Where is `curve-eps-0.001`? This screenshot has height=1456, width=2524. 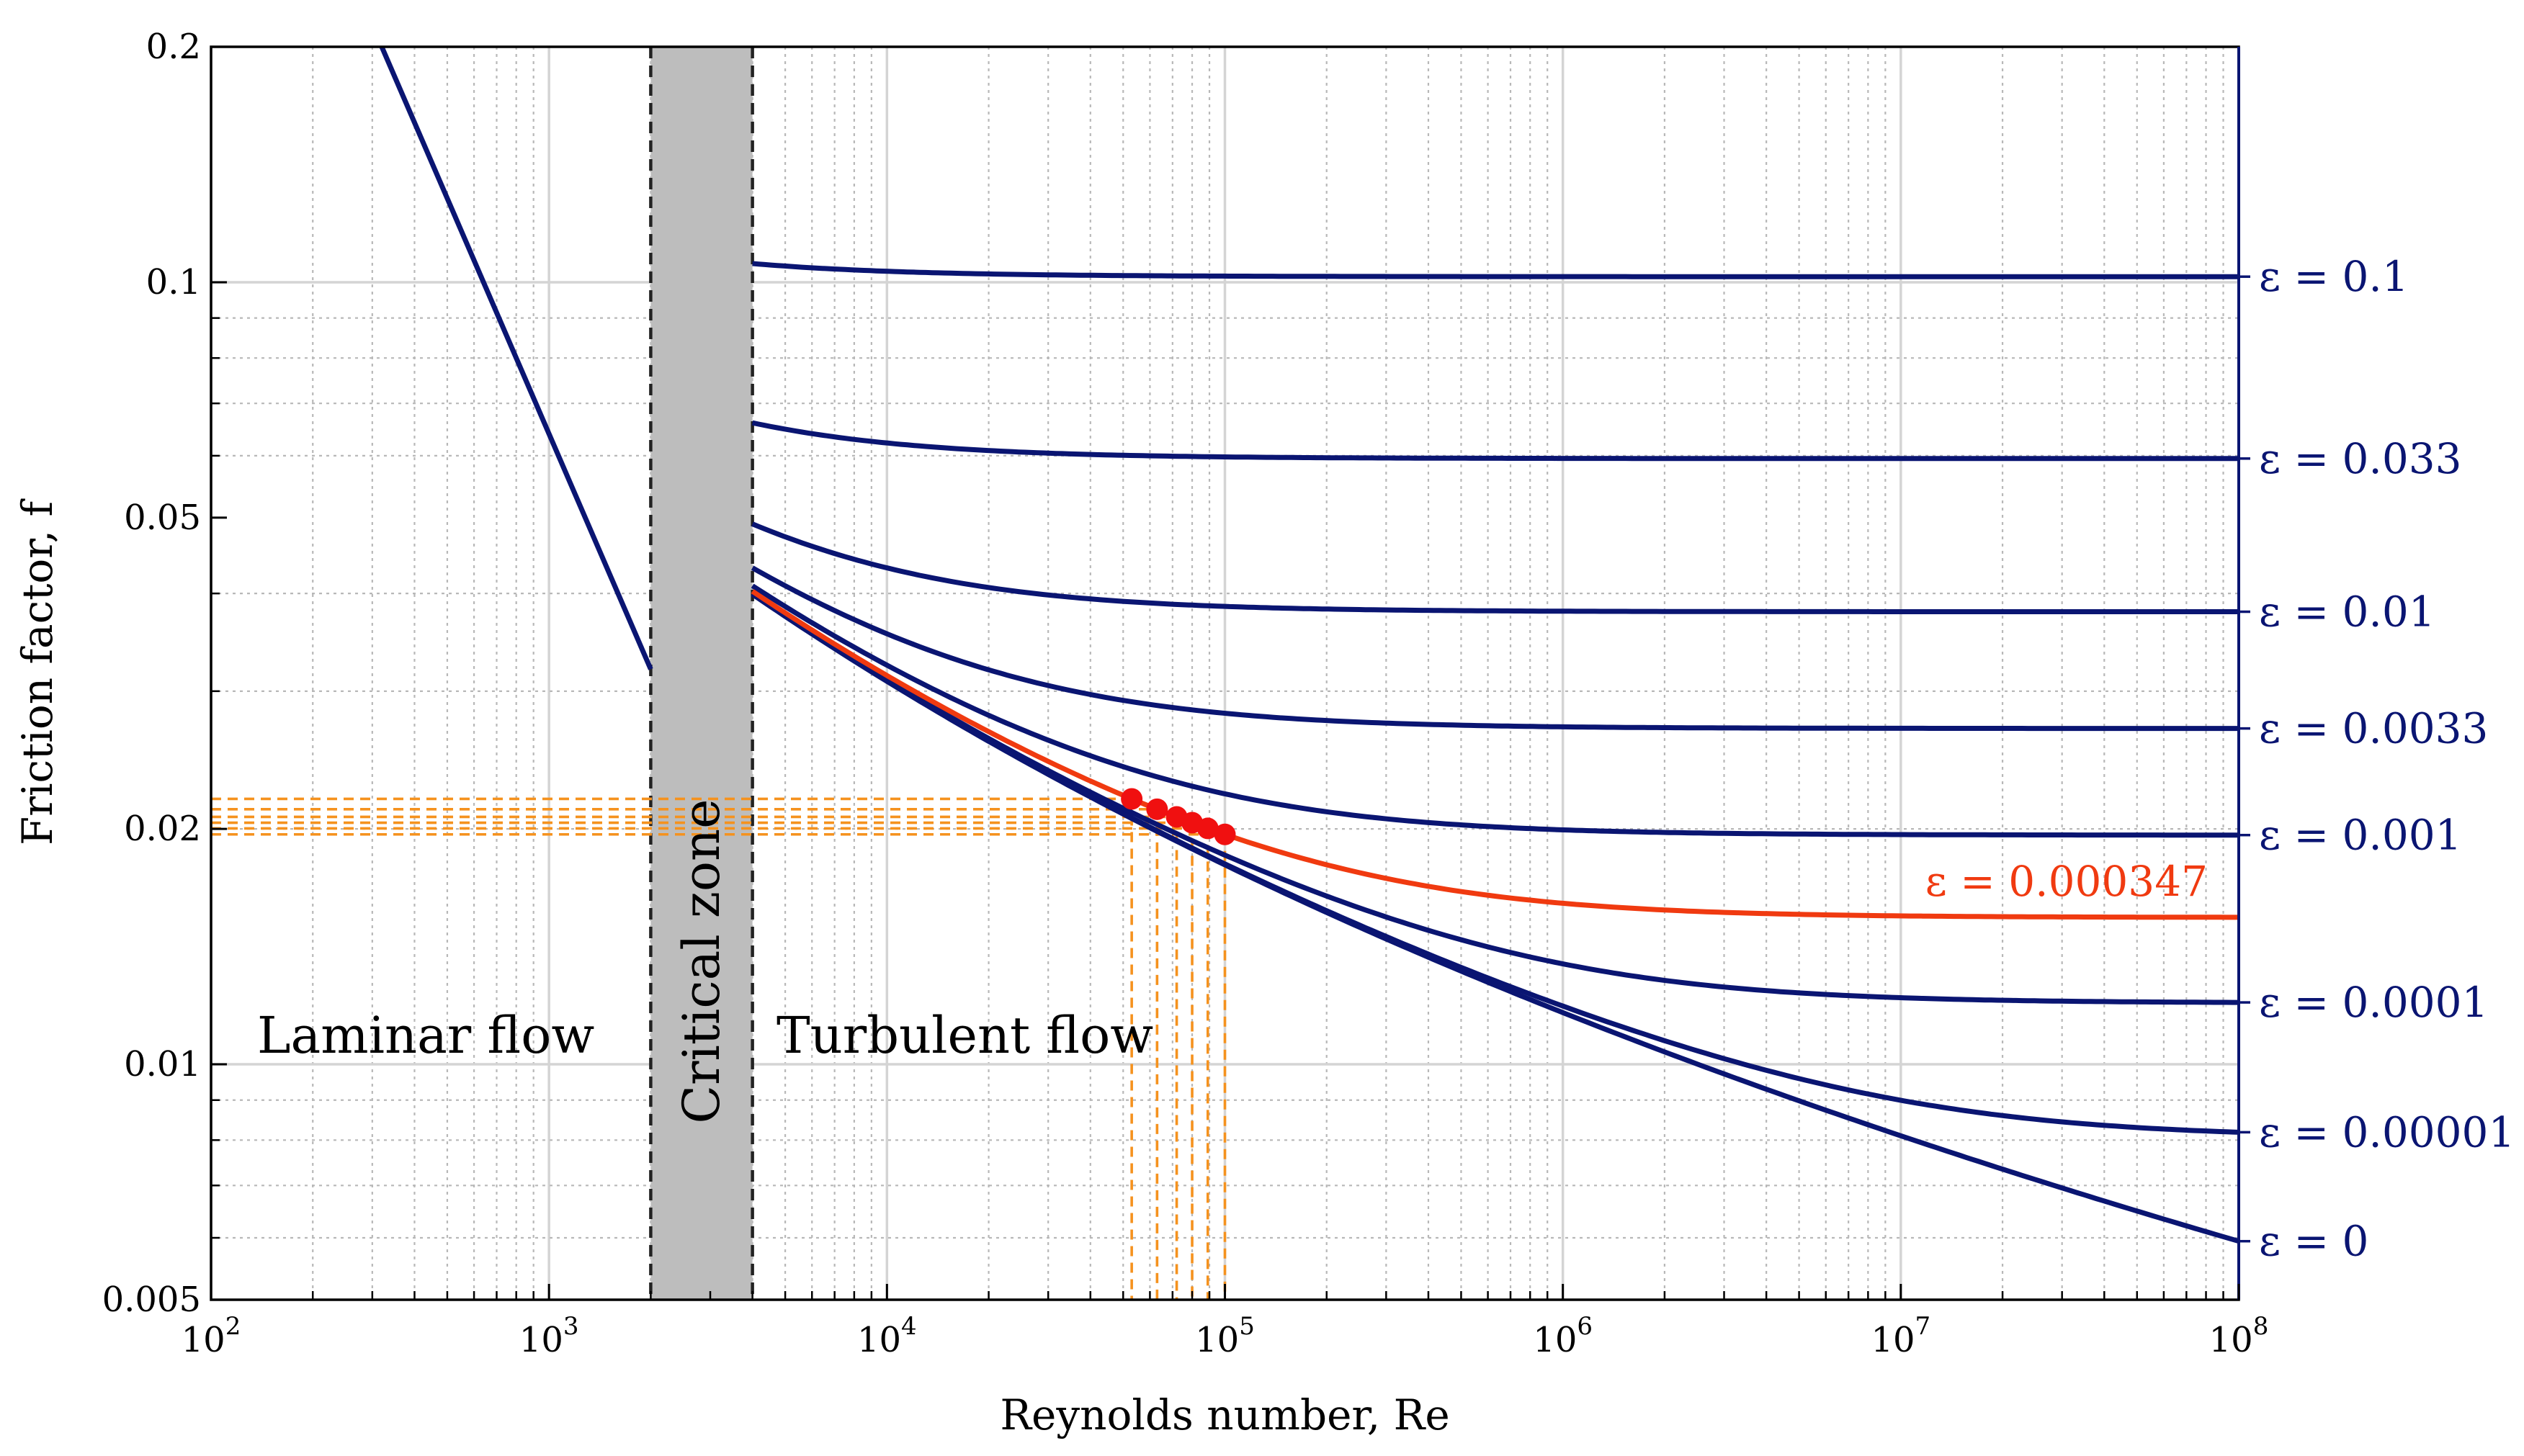 curve-eps-0.001 is located at coordinates (1495, 710).